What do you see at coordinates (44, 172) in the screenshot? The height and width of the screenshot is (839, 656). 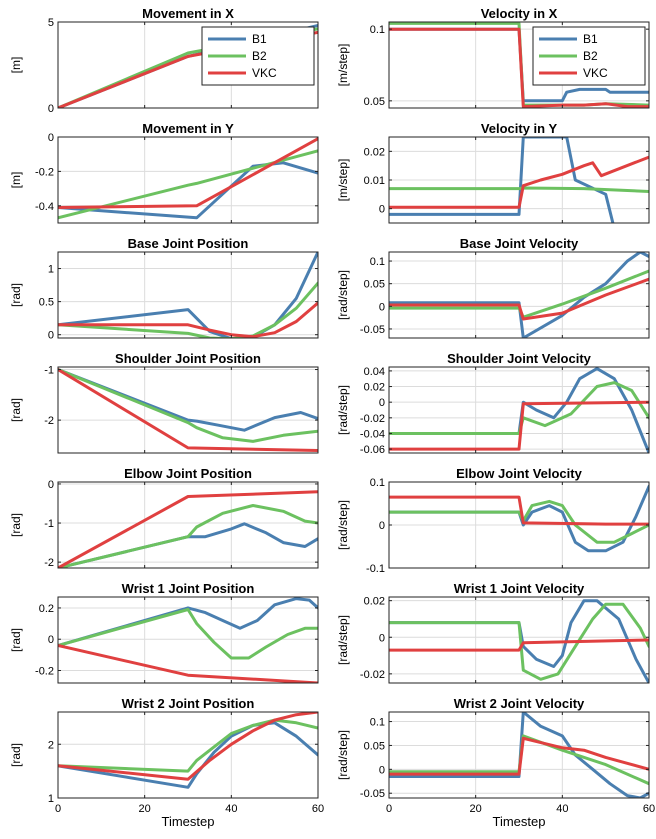 I see `y-tick-label: -0.2` at bounding box center [44, 172].